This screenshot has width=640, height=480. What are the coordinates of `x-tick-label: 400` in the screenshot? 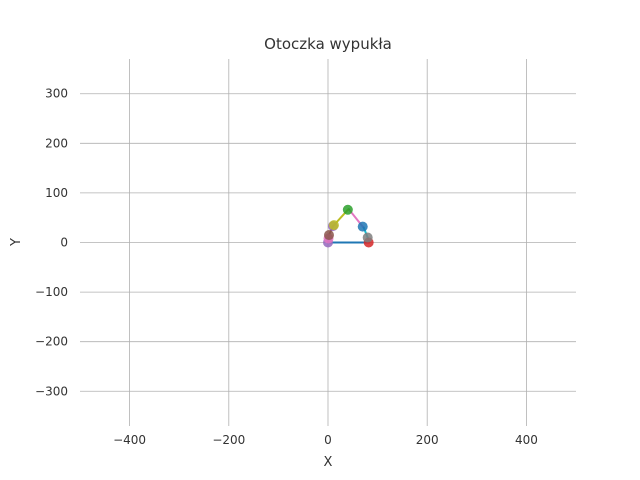 It's located at (526, 440).